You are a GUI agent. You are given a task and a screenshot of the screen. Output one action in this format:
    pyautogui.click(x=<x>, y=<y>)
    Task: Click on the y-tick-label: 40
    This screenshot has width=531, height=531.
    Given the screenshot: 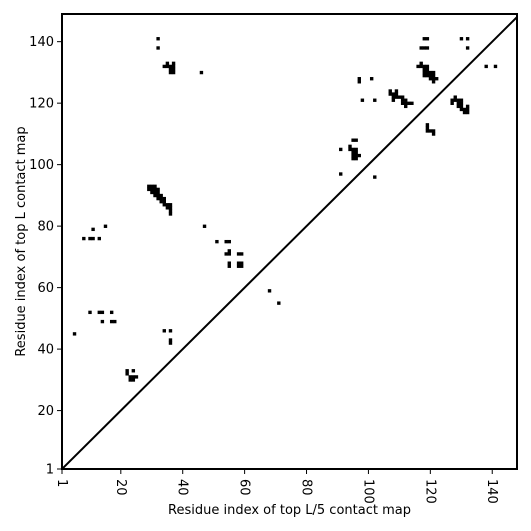 What is the action you would take?
    pyautogui.click(x=45, y=350)
    